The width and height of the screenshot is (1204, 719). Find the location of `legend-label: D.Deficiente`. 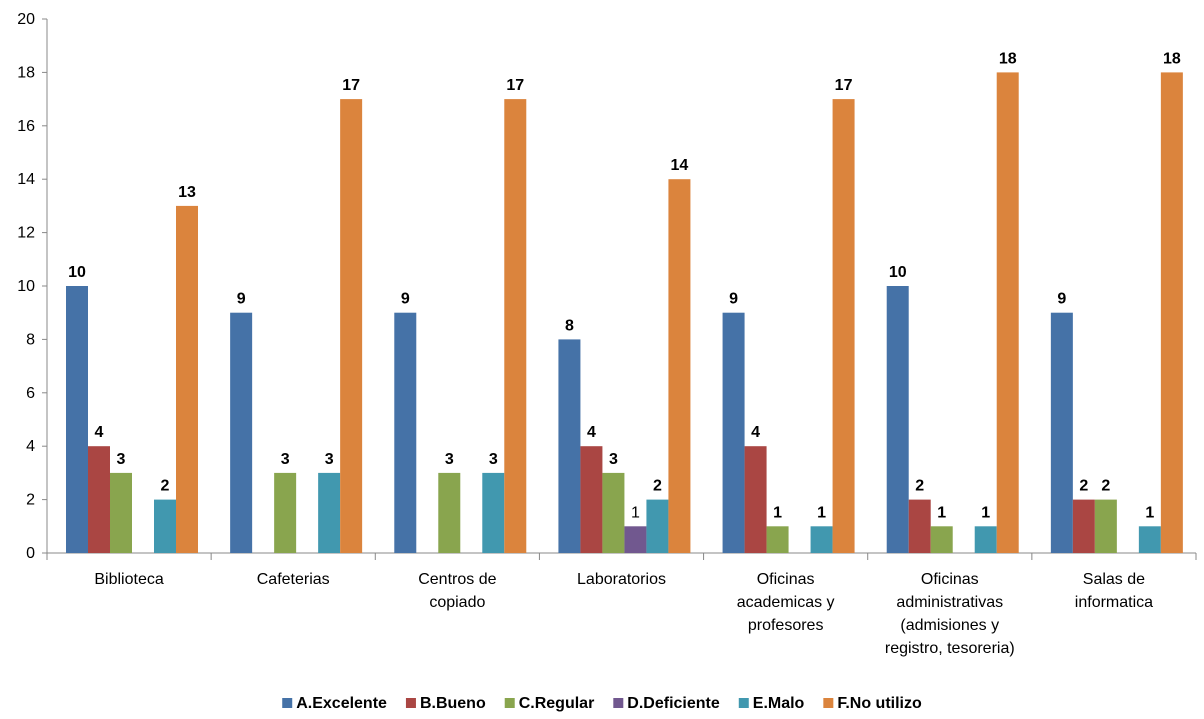

legend-label: D.Deficiente is located at coordinates (673, 703).